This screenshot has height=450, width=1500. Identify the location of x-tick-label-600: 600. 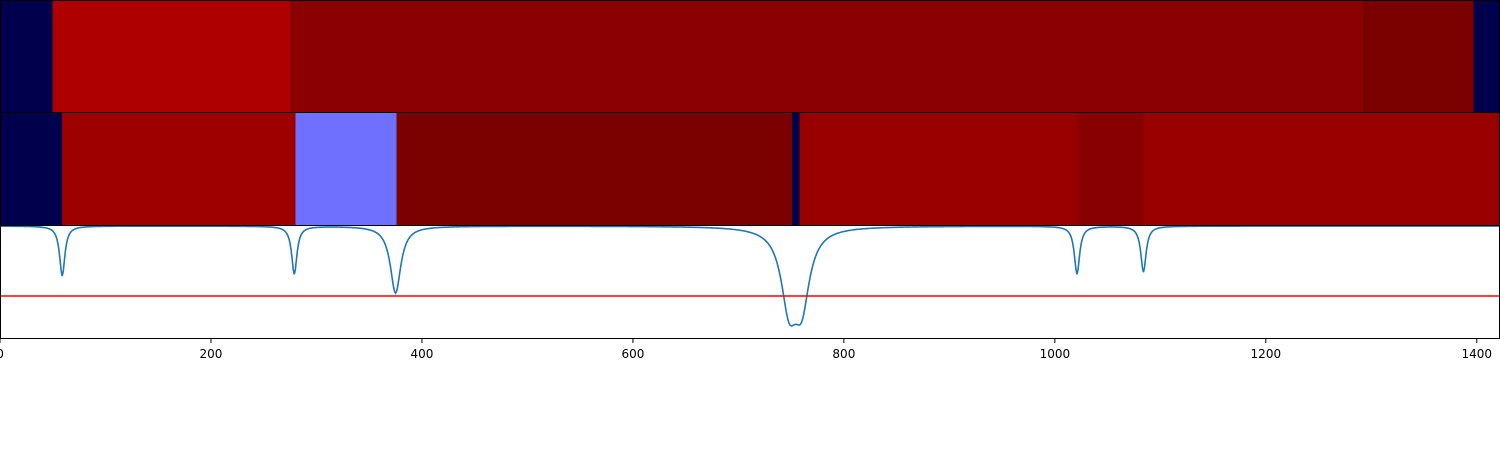
(632, 354).